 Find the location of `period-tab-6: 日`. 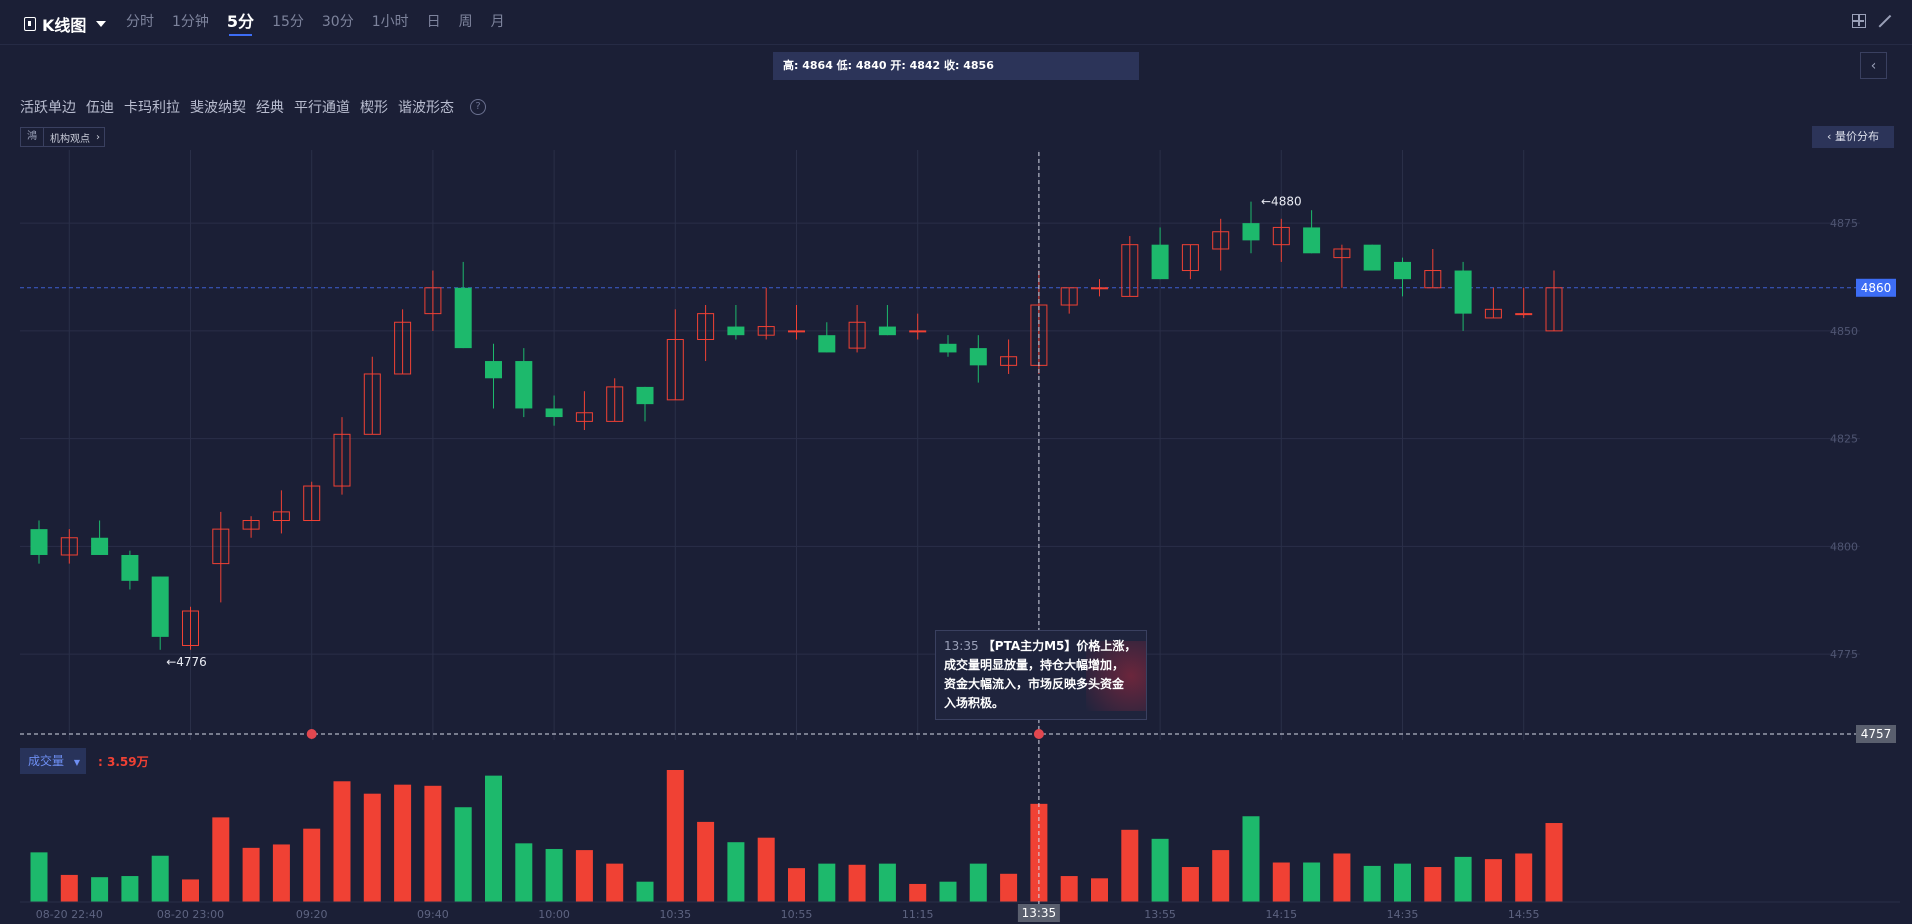

period-tab-6: 日 is located at coordinates (433, 22).